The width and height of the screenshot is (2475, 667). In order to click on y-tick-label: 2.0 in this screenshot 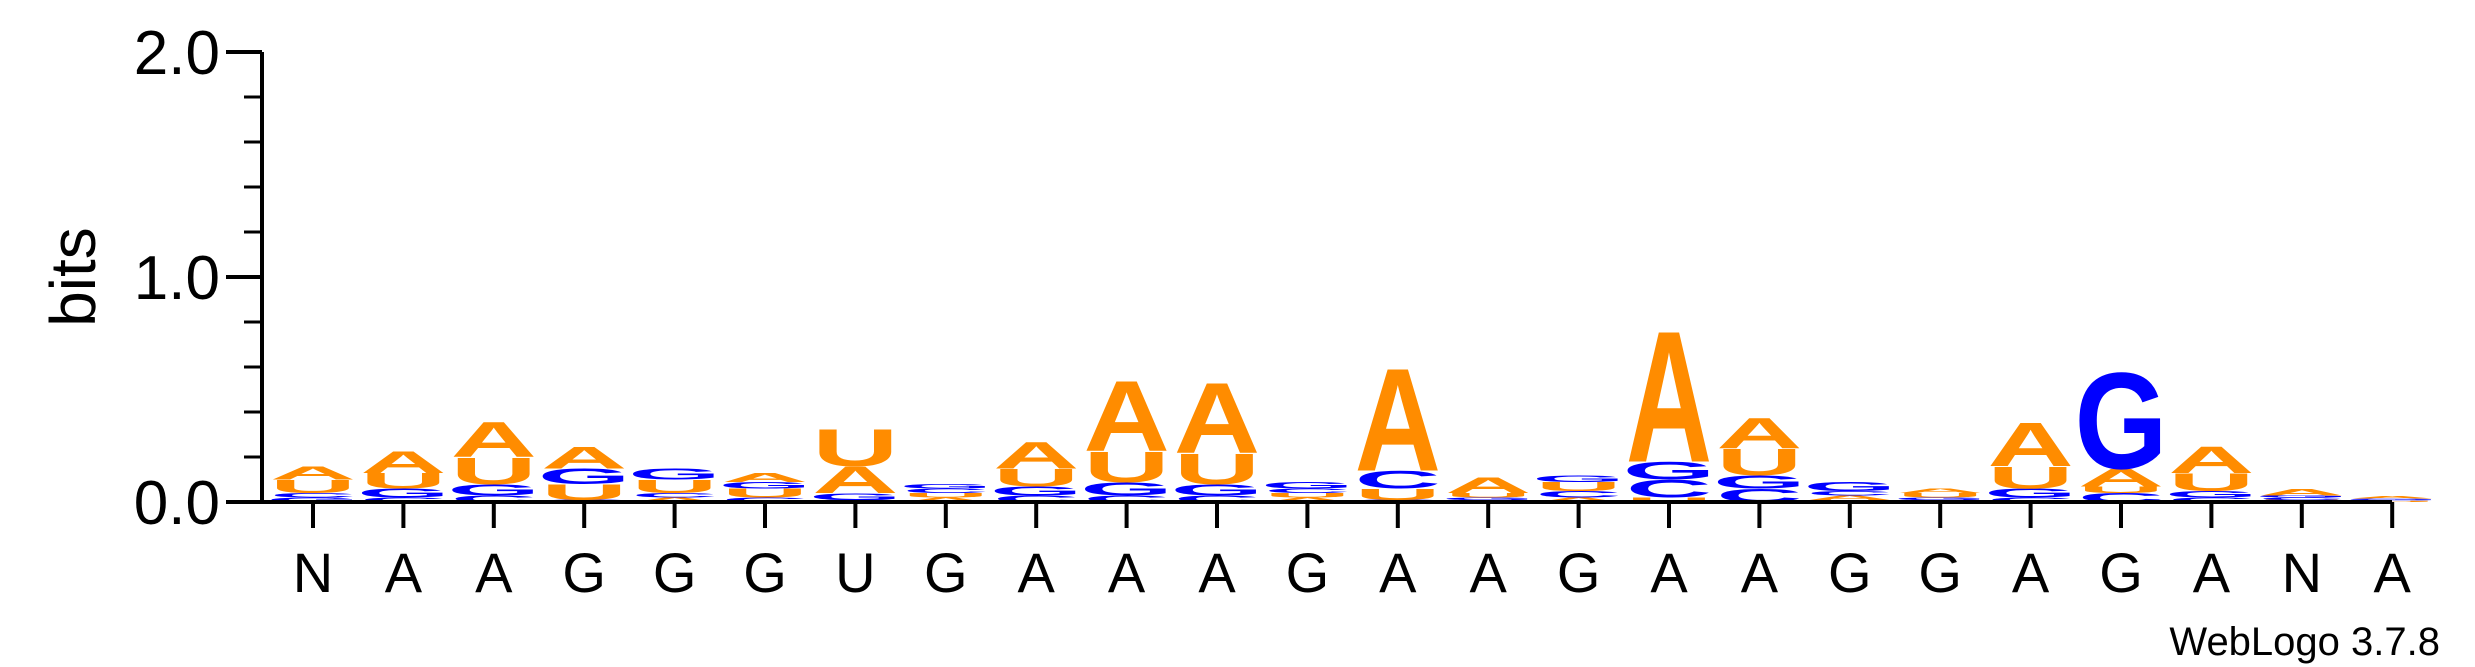, I will do `click(177, 53)`.